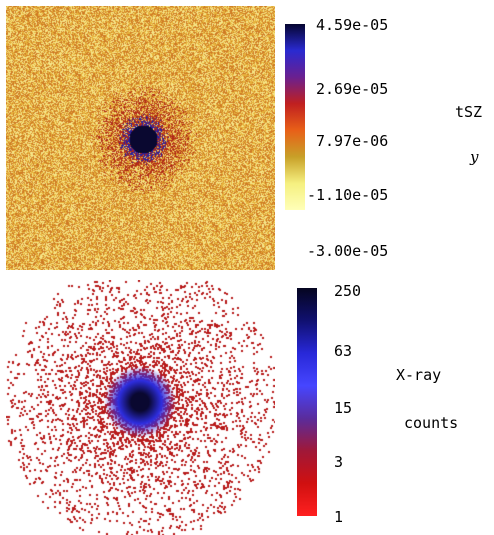  What do you see at coordinates (352, 141) in the screenshot?
I see `tsz-colorbar-tick: 7.97e-06` at bounding box center [352, 141].